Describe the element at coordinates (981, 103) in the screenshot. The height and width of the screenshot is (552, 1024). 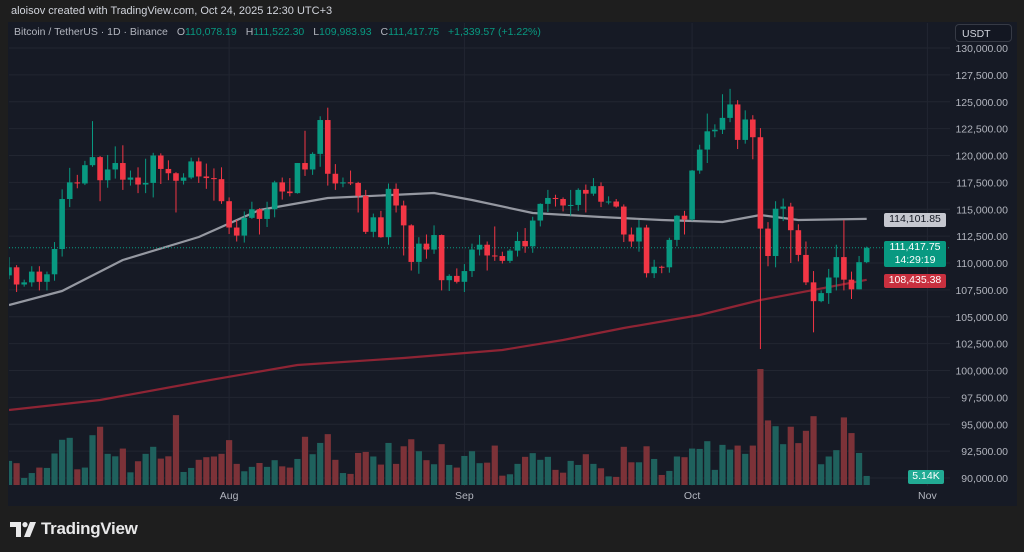
I see `y-tick-label: 125,000.00` at that location.